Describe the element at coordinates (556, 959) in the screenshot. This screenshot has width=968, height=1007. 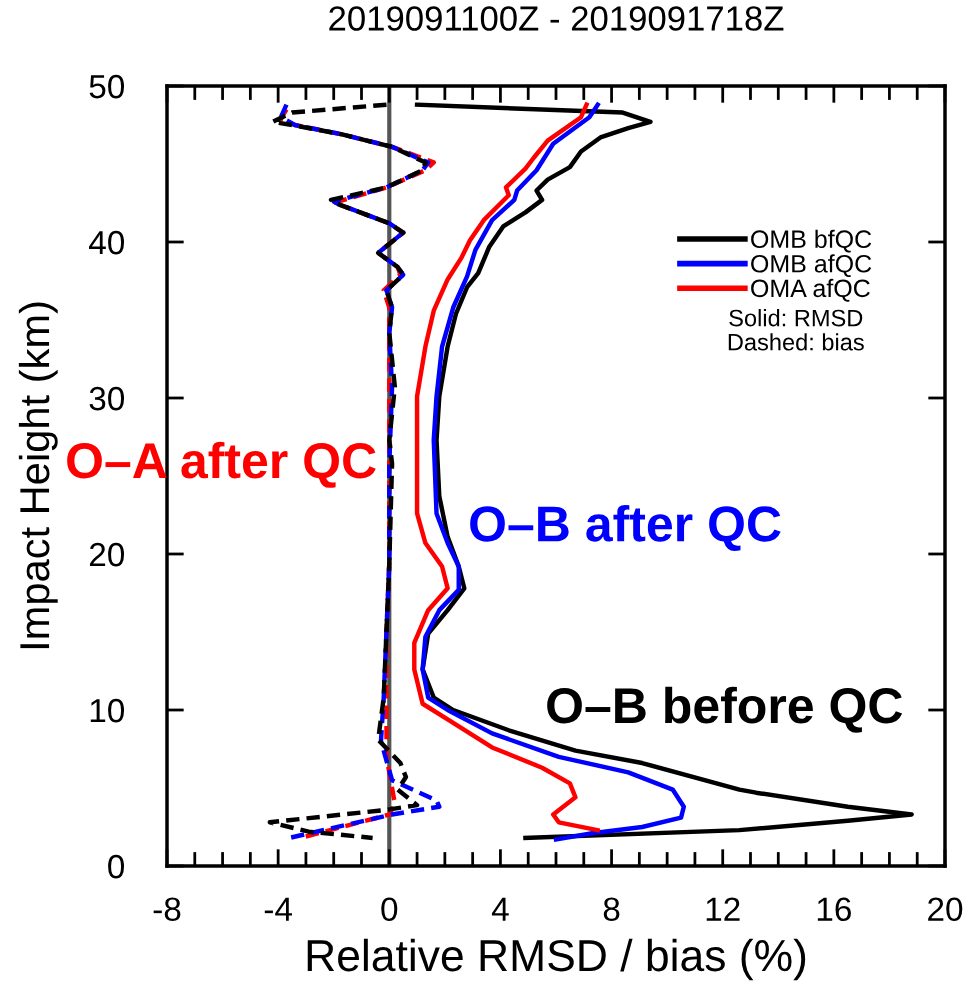
I see `x-axis-title: Relative RMSD / bias (%)` at that location.